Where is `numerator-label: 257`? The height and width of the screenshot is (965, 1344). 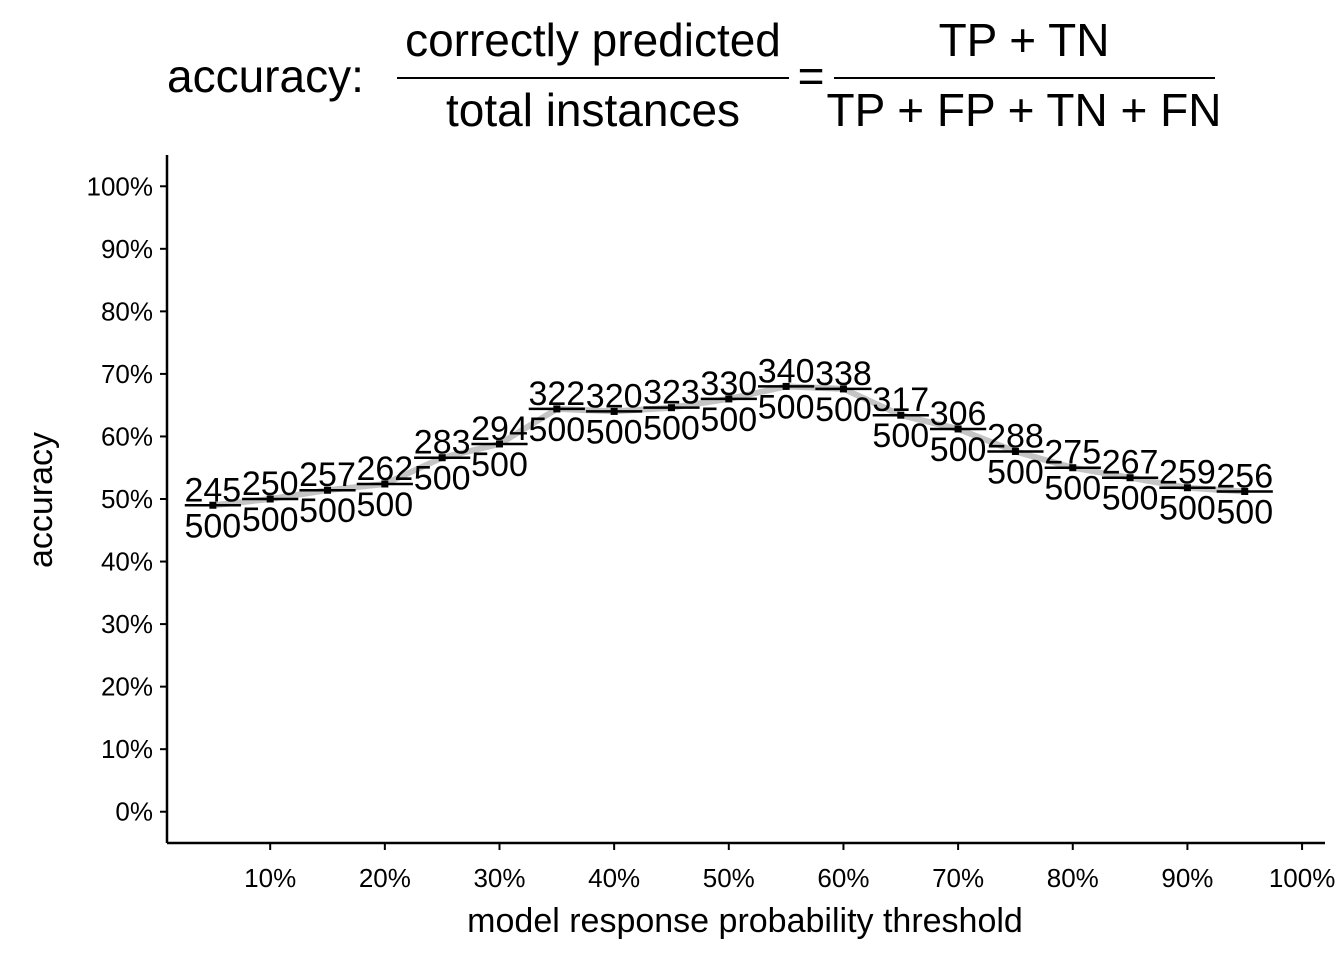
numerator-label: 257 is located at coordinates (327, 475).